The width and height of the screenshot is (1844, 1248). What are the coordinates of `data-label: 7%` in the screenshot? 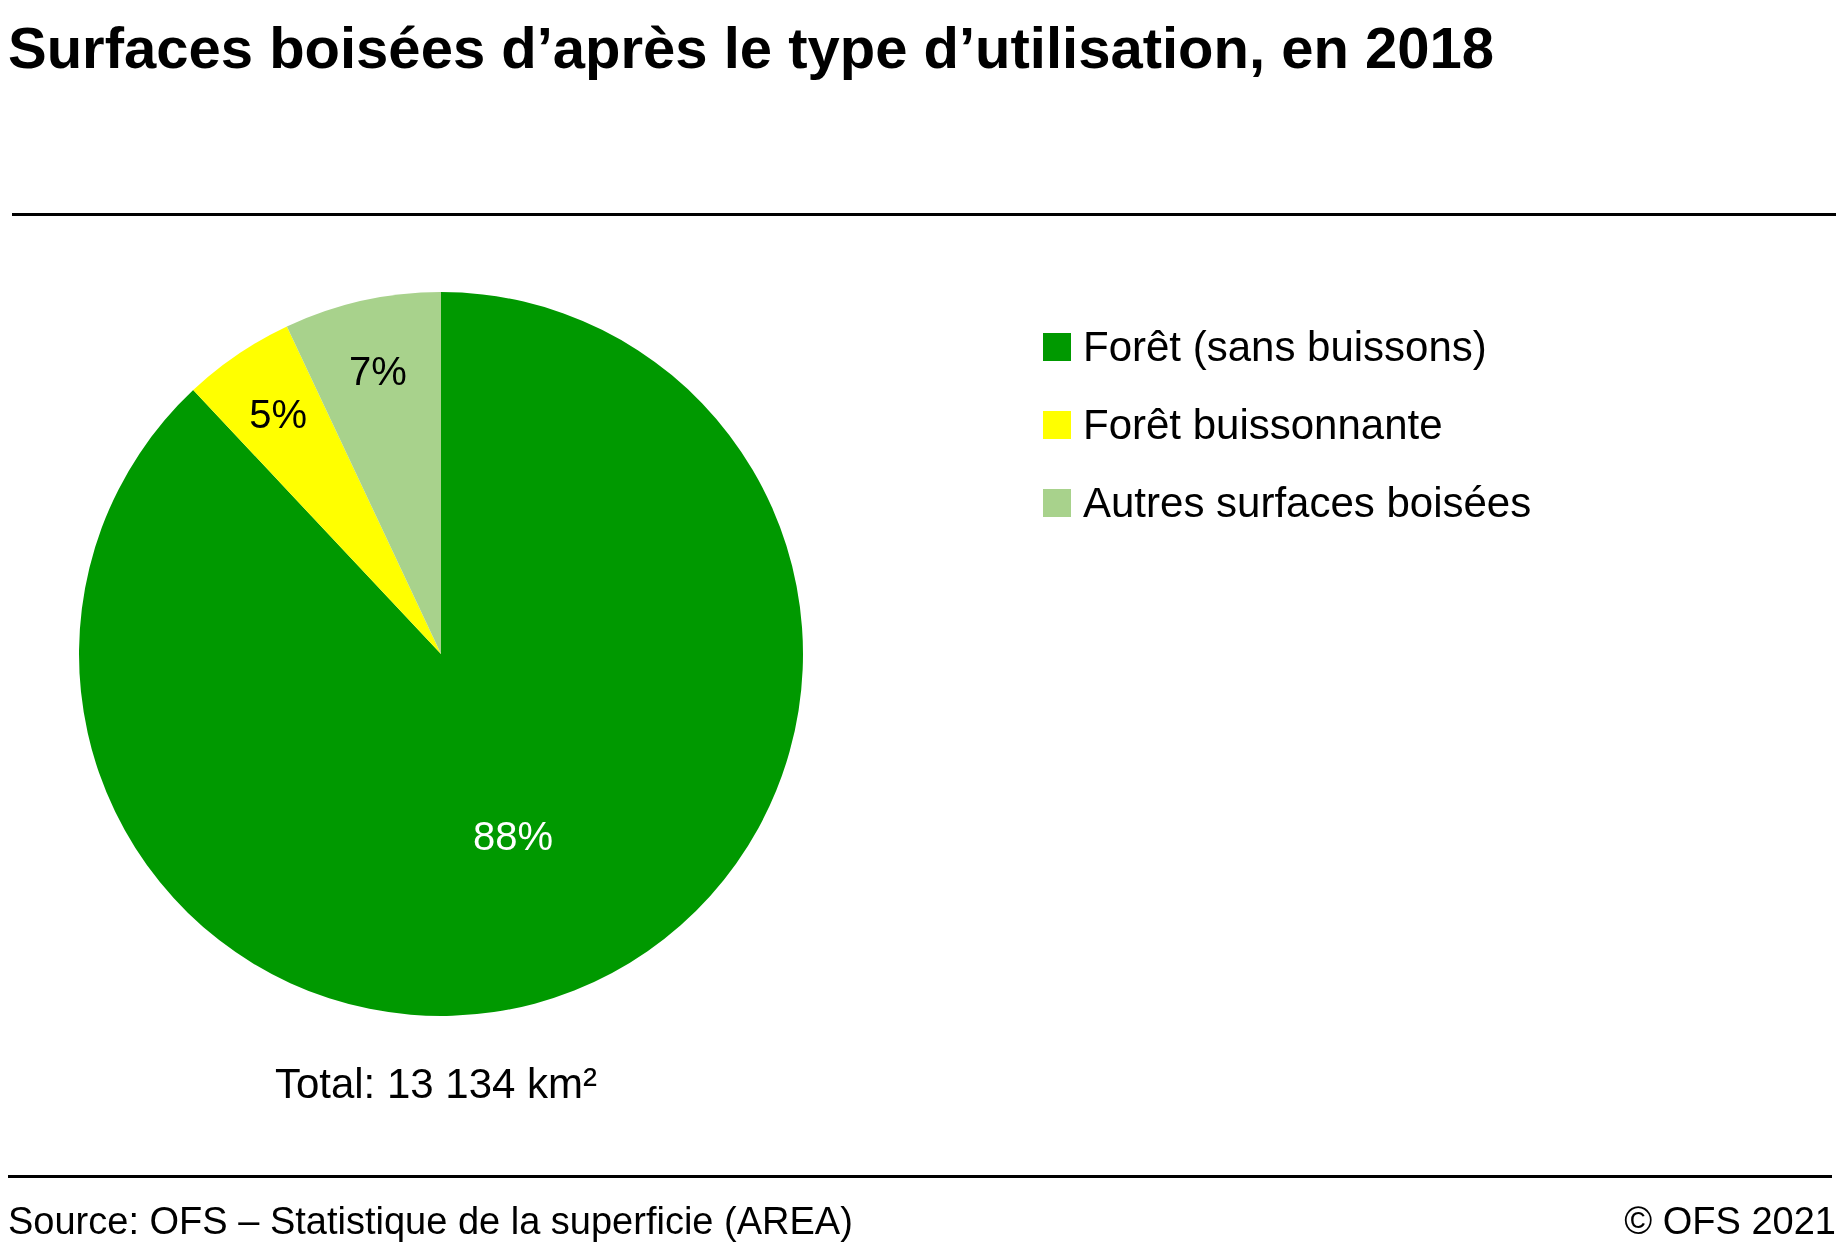 It's located at (377, 371).